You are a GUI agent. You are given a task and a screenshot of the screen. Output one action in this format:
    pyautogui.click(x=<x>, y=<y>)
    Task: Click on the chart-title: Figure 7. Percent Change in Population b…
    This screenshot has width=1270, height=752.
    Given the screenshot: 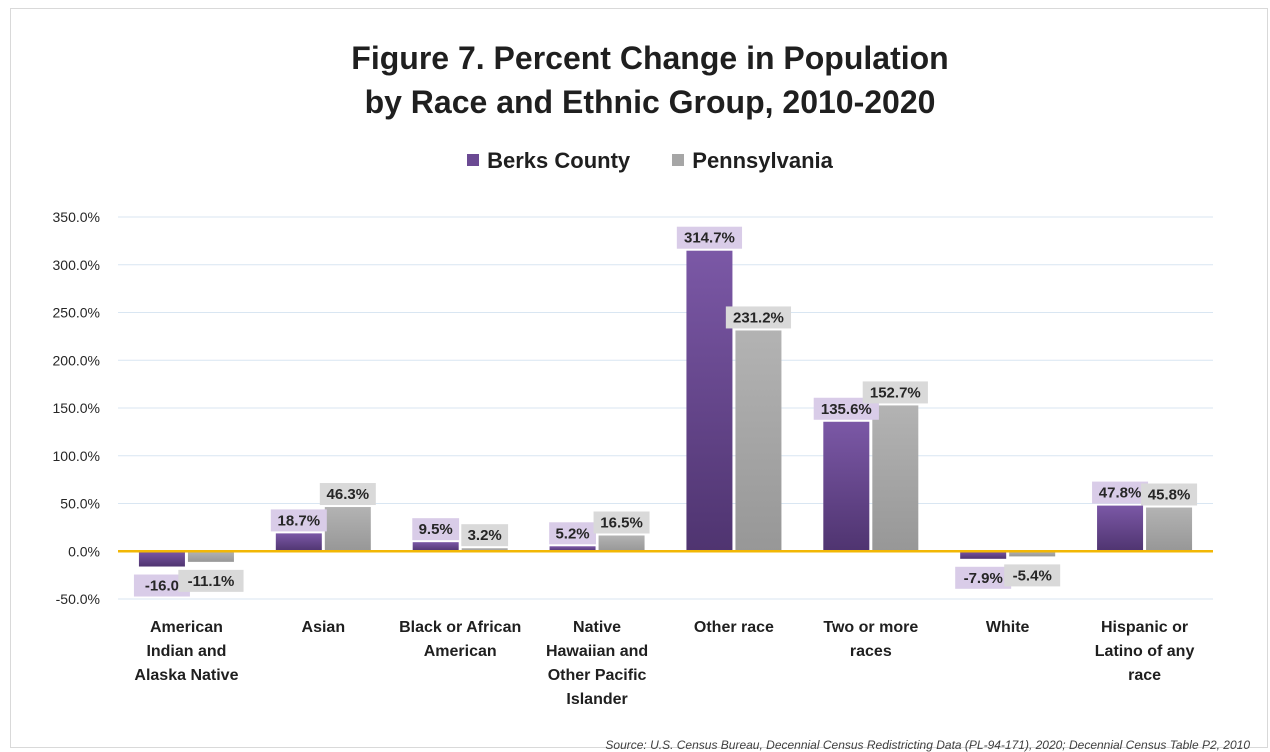 What is the action you would take?
    pyautogui.click(x=635, y=80)
    